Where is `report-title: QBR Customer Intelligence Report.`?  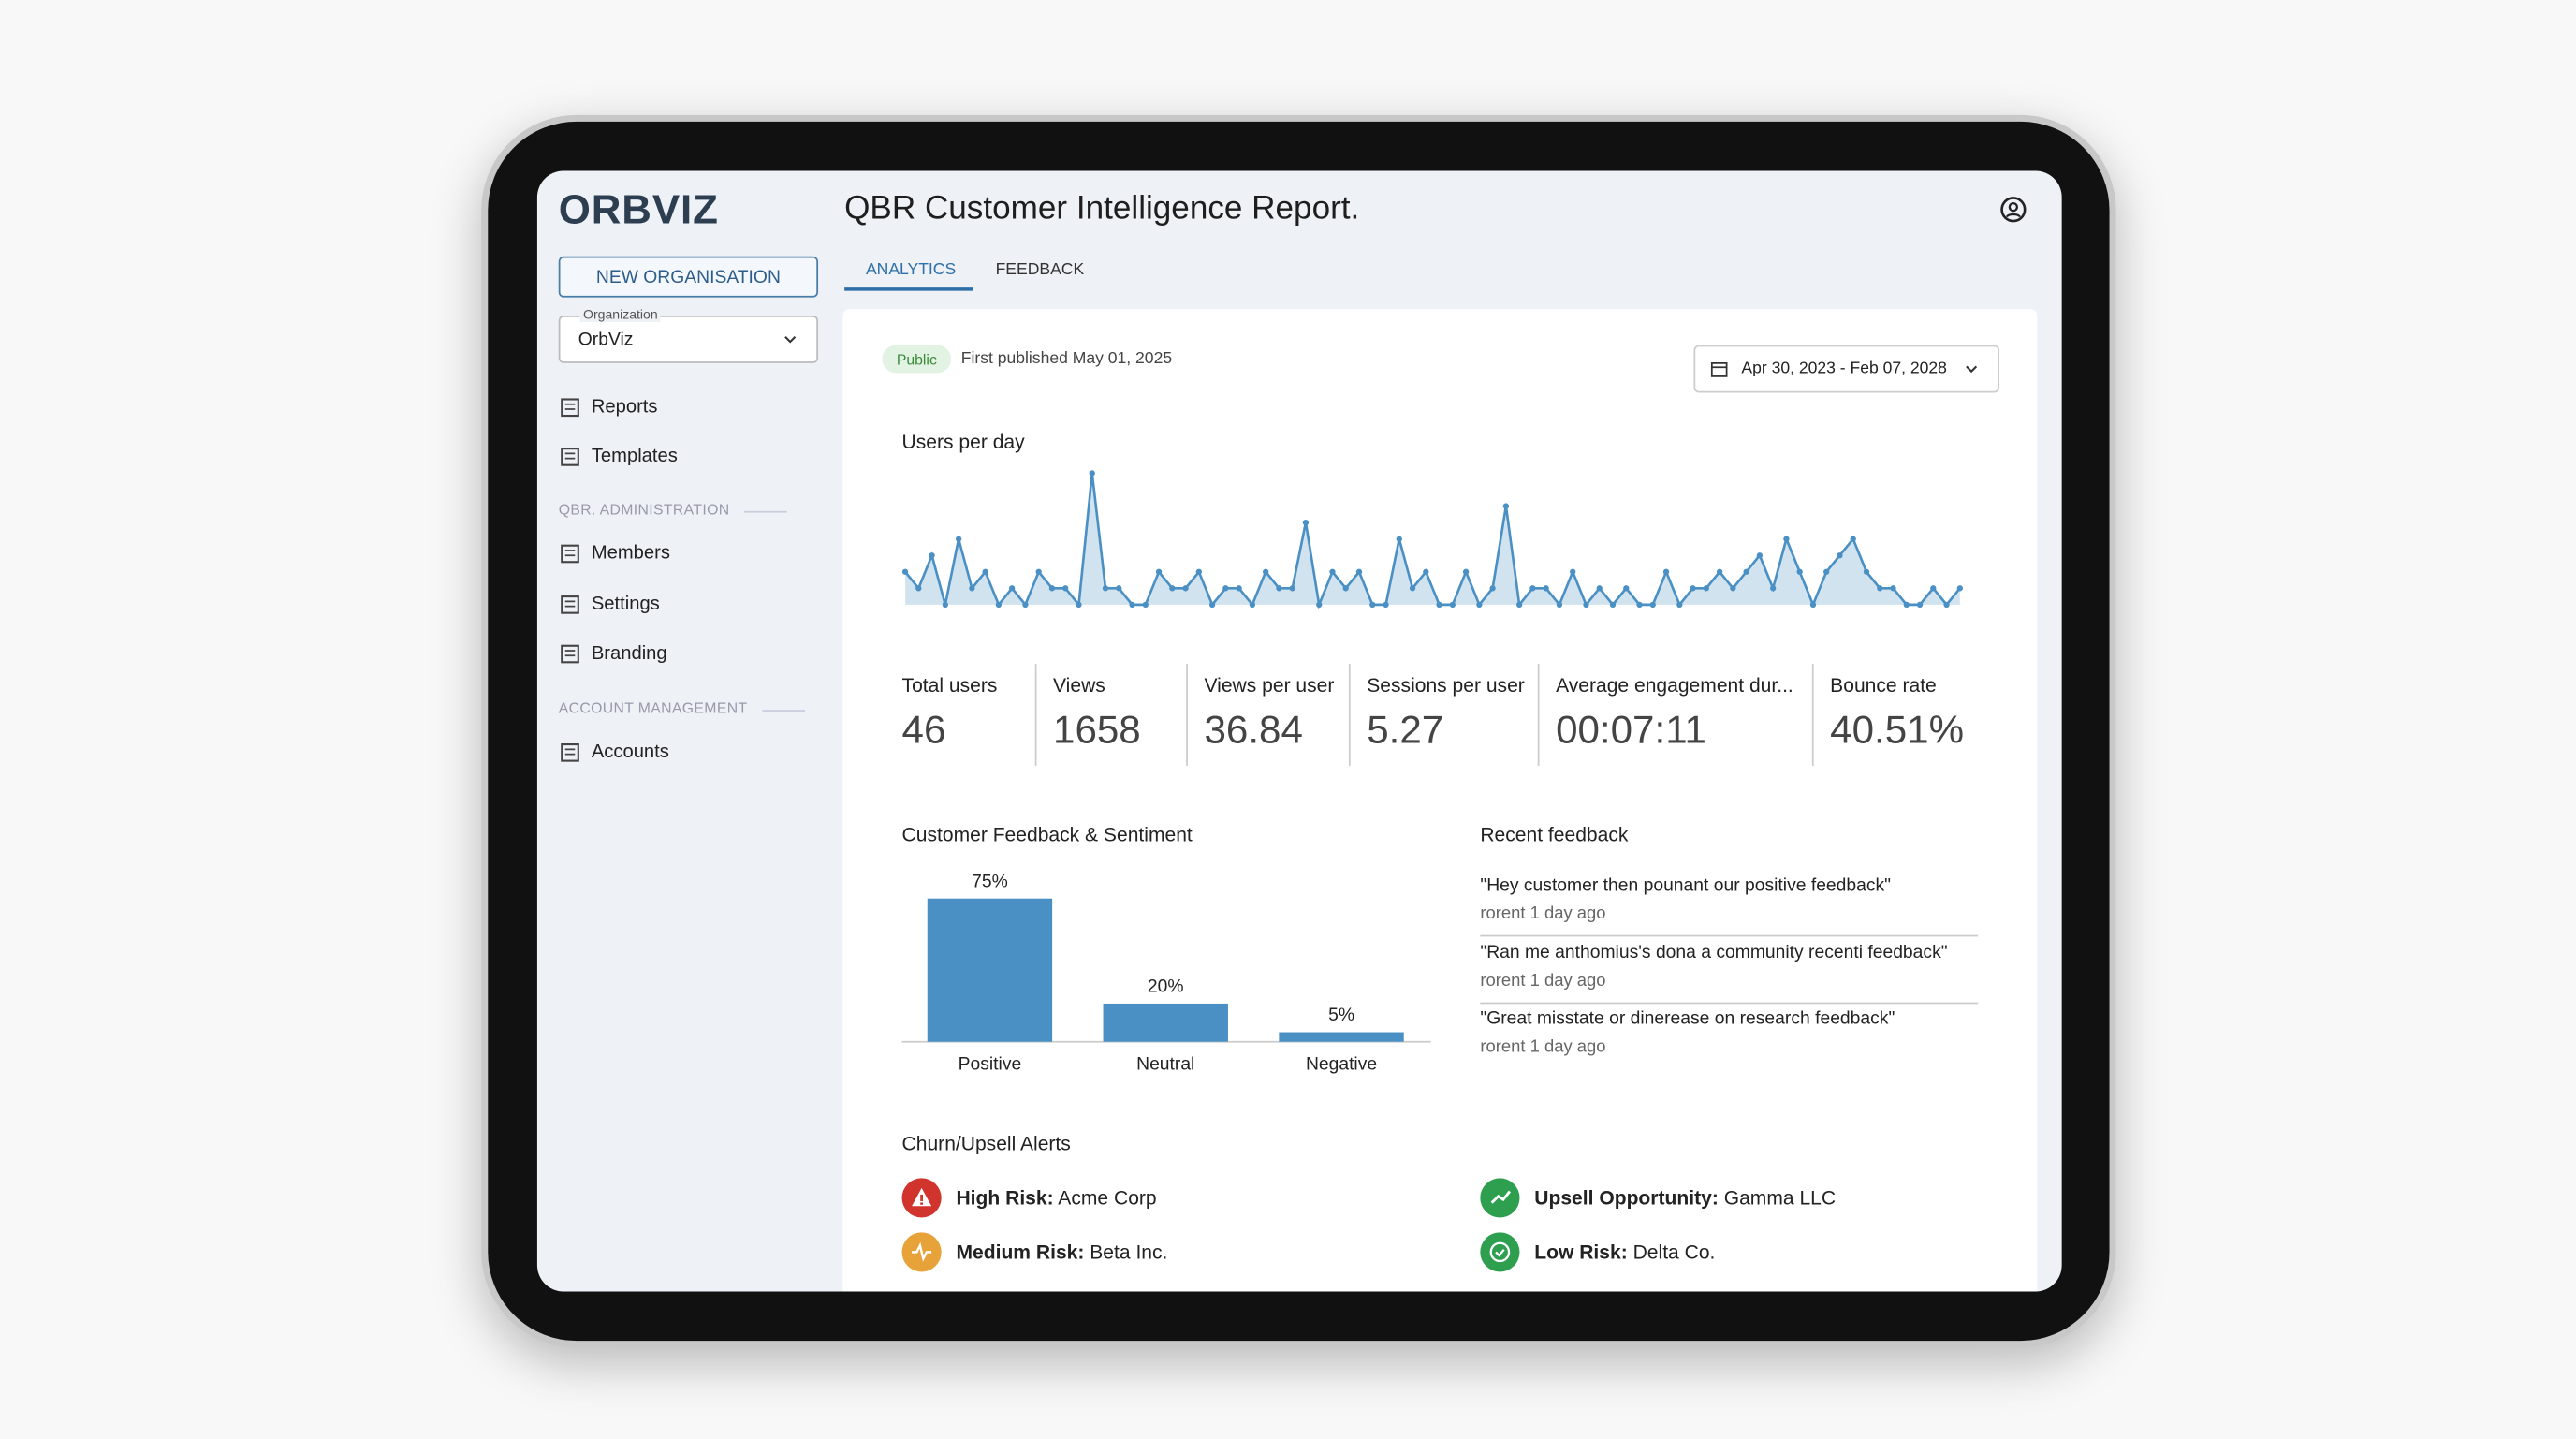
report-title: QBR Customer Intelligence Report. is located at coordinates (1102, 209).